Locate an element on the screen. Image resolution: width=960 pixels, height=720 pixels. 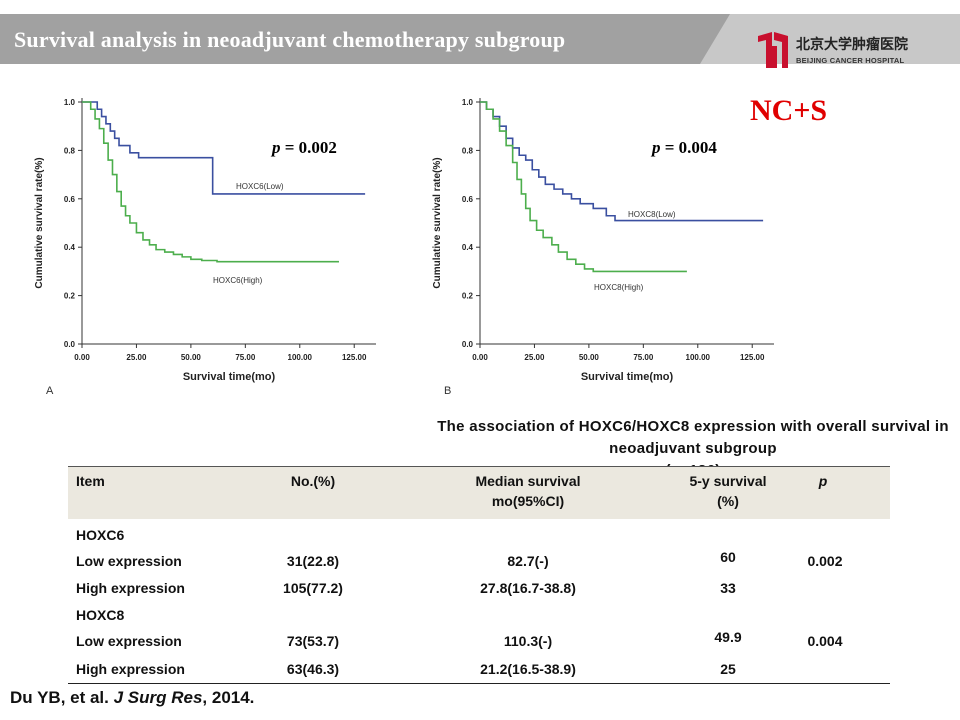
citation-year: , 2014. is located at coordinates (228, 697).